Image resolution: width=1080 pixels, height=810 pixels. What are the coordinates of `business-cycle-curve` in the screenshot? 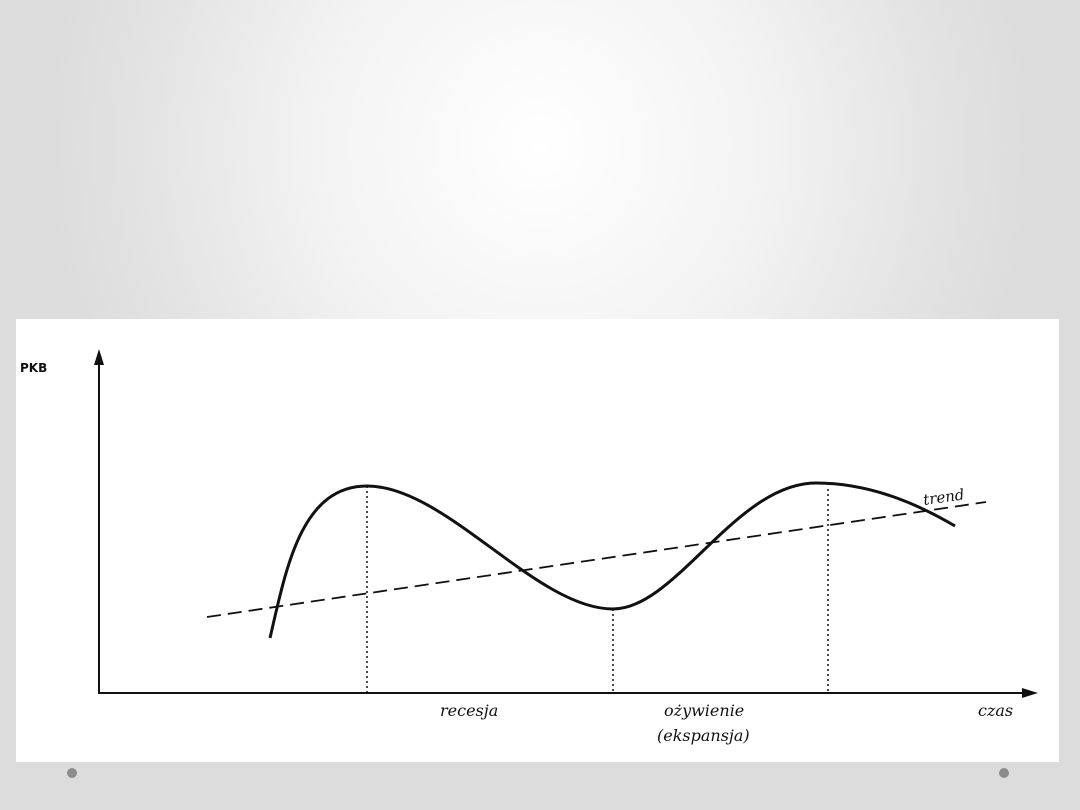 It's located at (612, 560).